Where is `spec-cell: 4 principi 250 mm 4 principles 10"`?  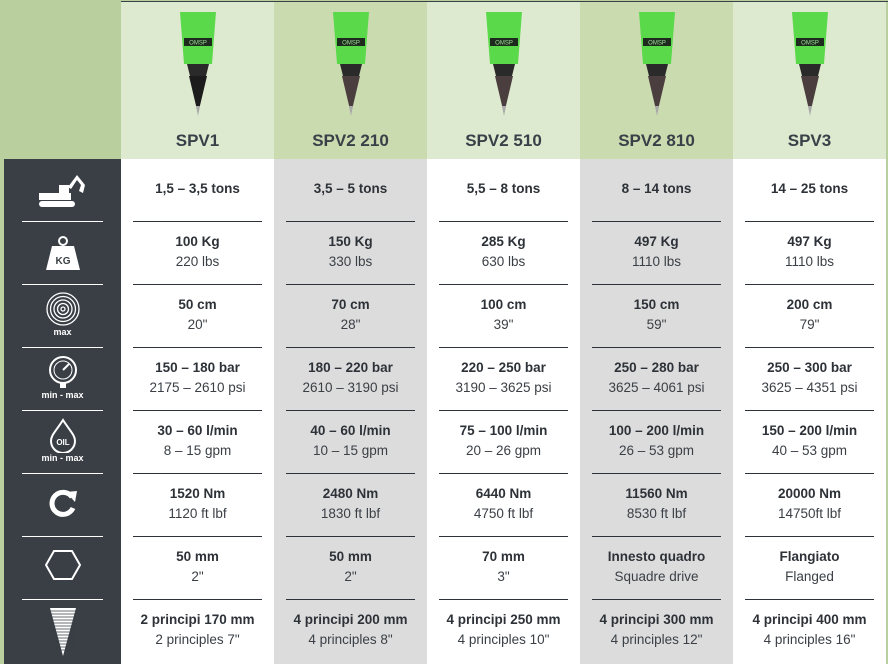 spec-cell: 4 principi 250 mm 4 principles 10" is located at coordinates (503, 631).